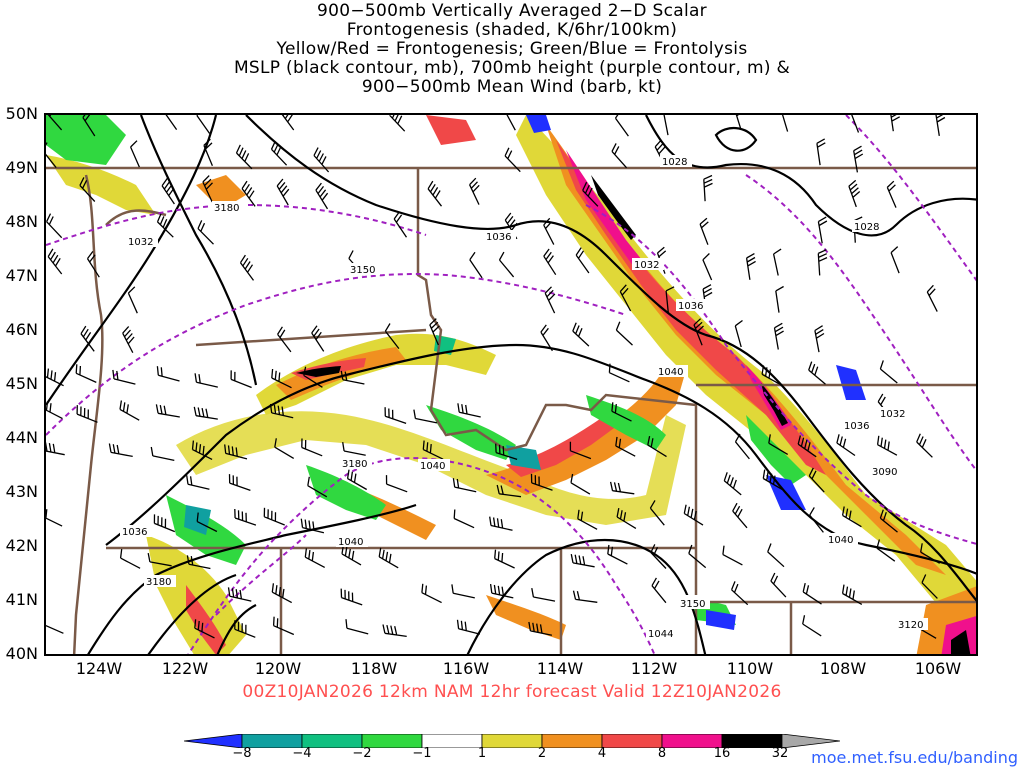 The width and height of the screenshot is (1024, 768). I want to click on svg-text: 1036, so click(498, 237).